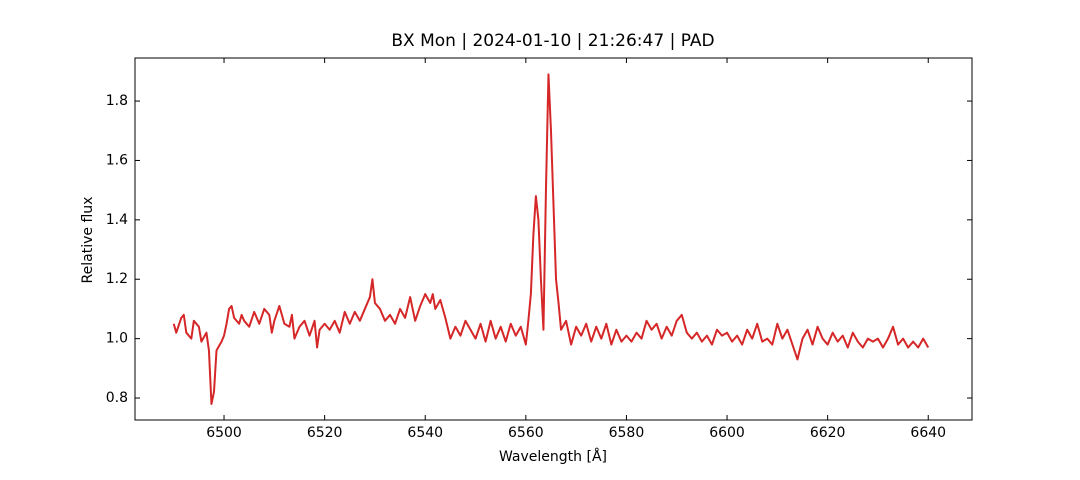  What do you see at coordinates (627, 433) in the screenshot?
I see `x-tick-label: 6580` at bounding box center [627, 433].